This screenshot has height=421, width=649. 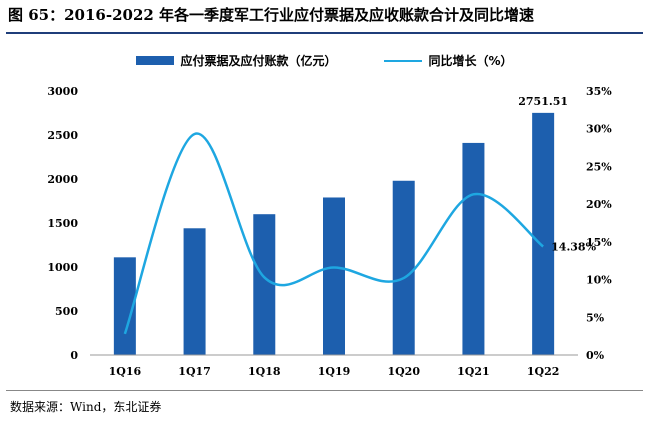 What do you see at coordinates (66, 311) in the screenshot?
I see `y-left-tick-label: 500` at bounding box center [66, 311].